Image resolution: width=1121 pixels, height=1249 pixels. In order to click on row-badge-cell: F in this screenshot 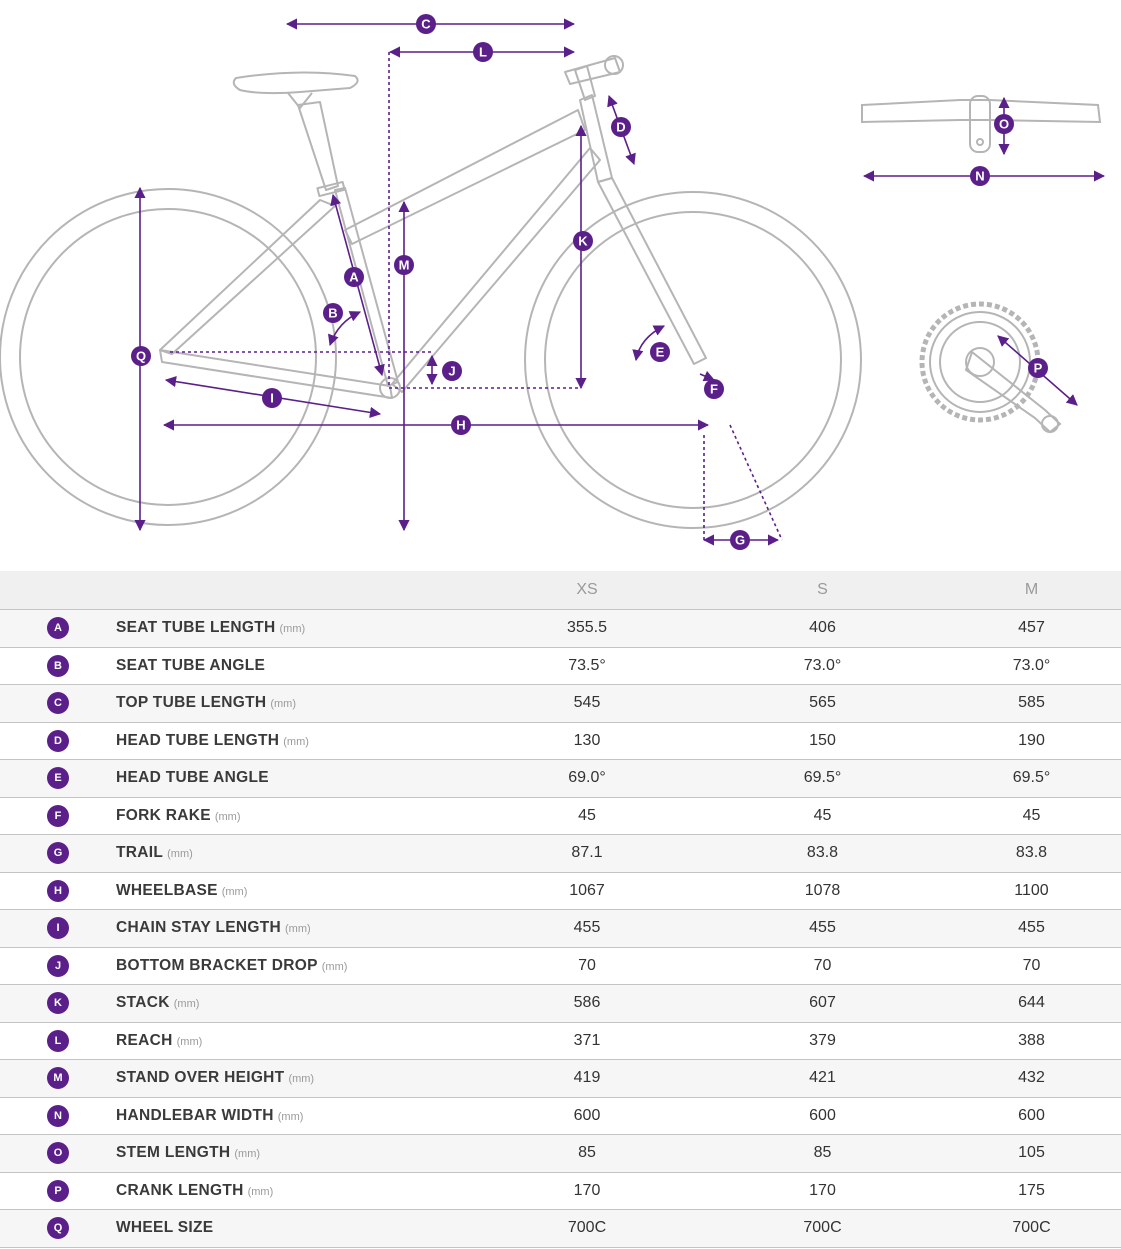, I will do `click(58, 816)`.